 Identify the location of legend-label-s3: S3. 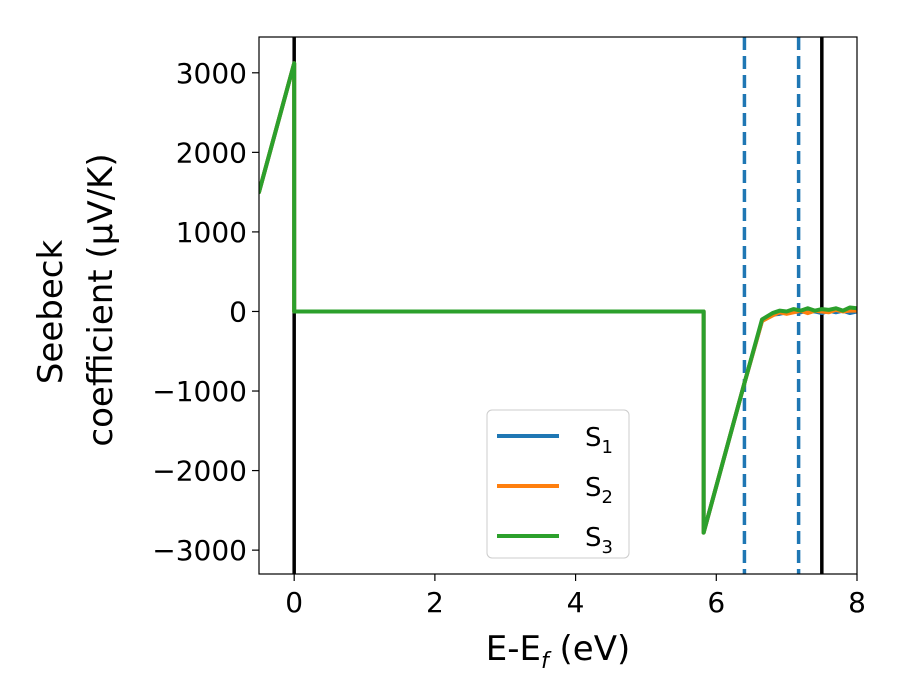
(599, 540).